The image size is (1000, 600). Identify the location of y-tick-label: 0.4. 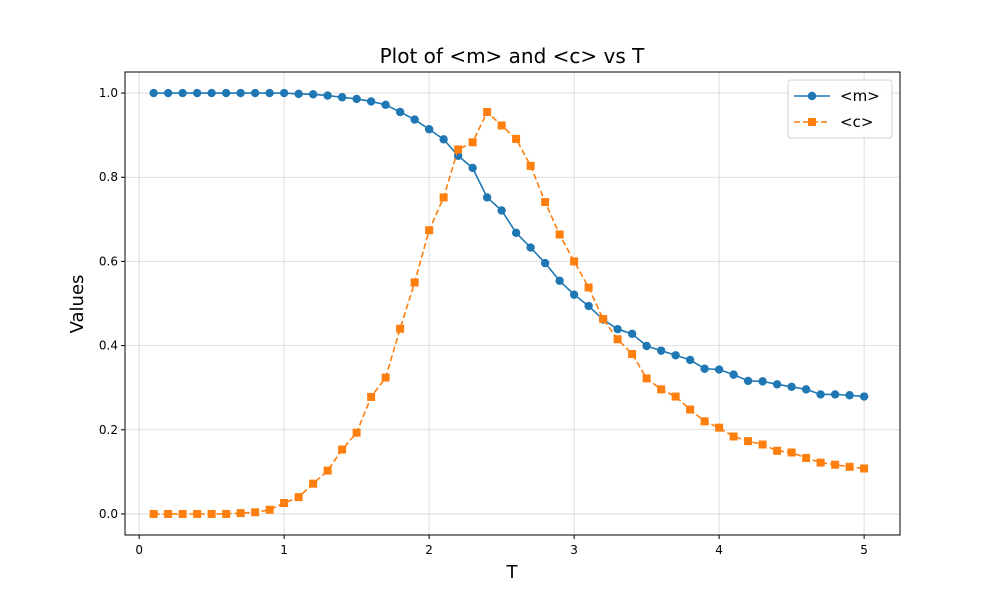
(108, 346).